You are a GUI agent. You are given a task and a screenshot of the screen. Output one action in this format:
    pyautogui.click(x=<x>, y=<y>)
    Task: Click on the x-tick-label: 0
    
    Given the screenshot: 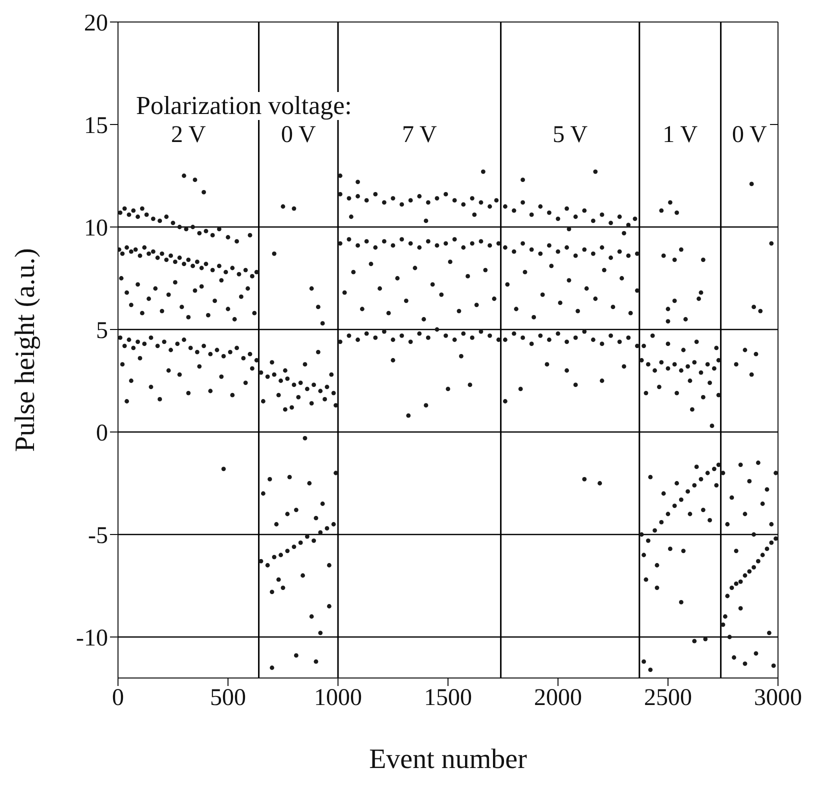 What is the action you would take?
    pyautogui.click(x=118, y=698)
    